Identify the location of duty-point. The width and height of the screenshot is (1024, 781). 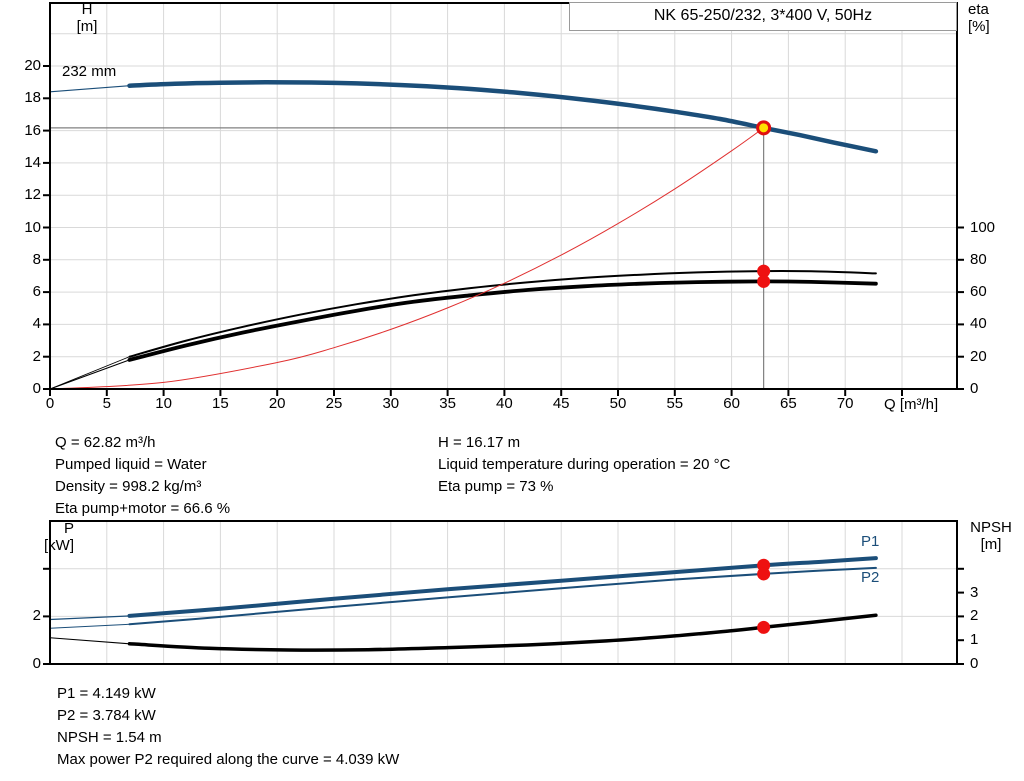
(764, 128).